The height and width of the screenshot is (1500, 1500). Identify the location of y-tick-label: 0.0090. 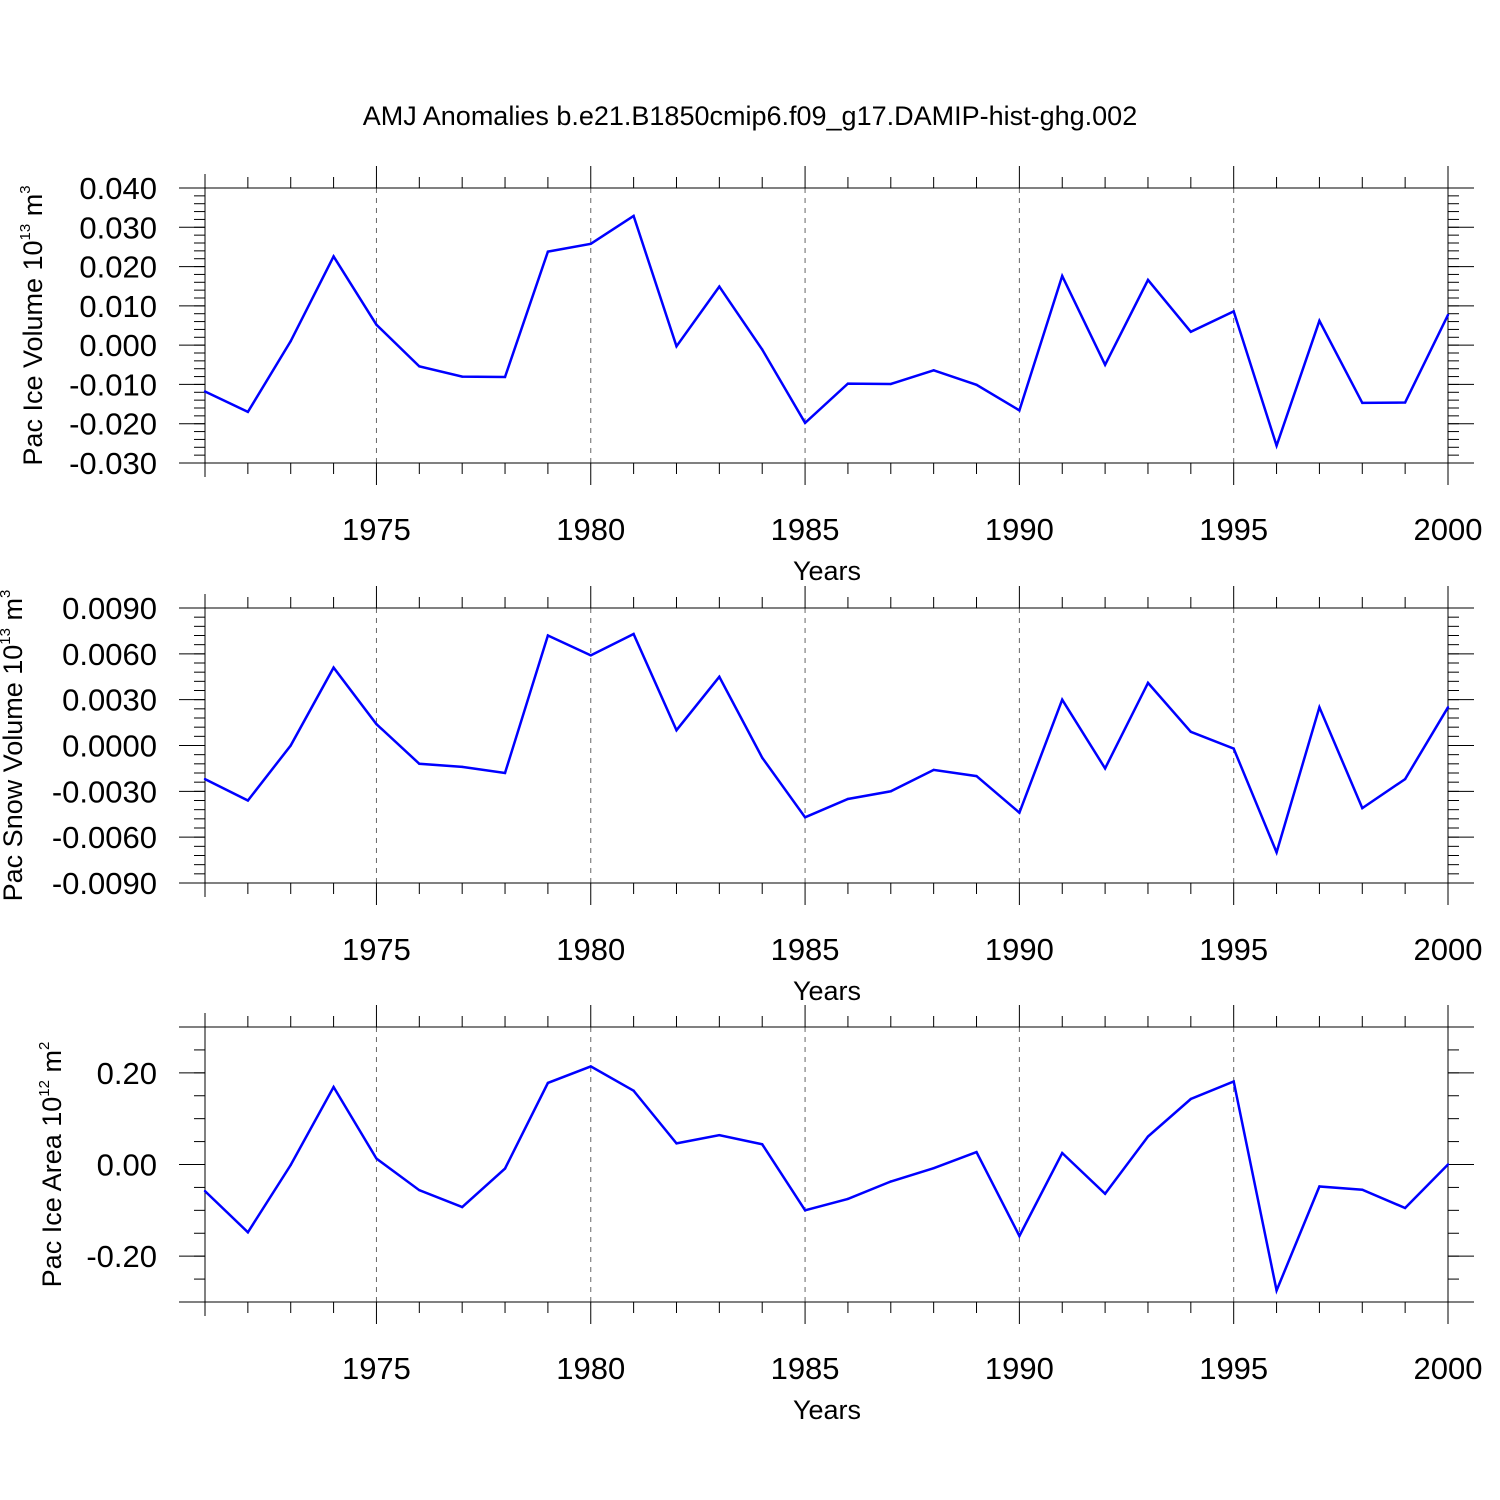
(109, 608).